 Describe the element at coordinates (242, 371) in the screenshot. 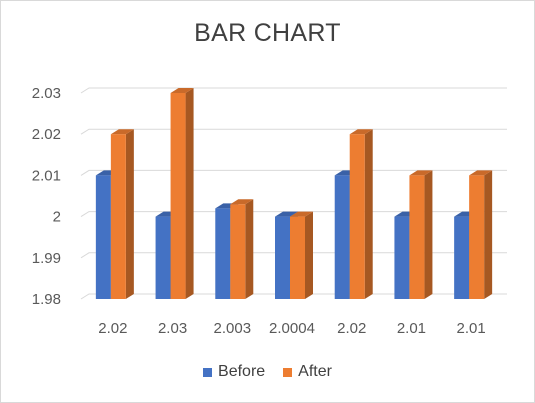

I see `legend-label-before: Before` at that location.